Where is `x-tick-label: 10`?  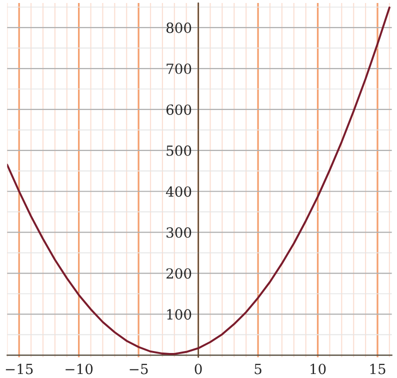 x-tick-label: 10 is located at coordinates (318, 369).